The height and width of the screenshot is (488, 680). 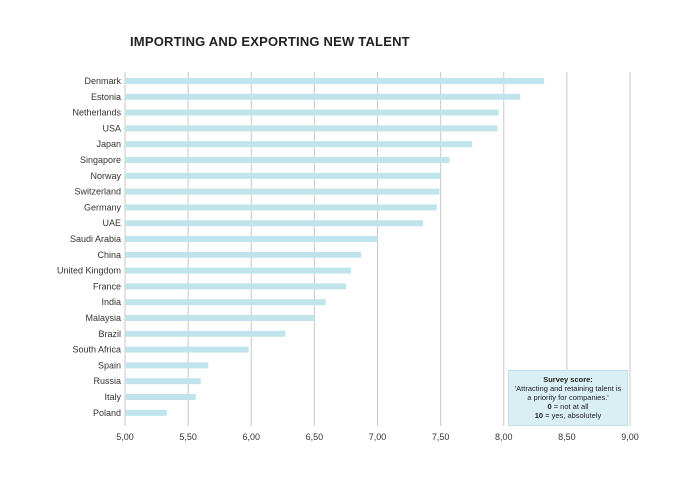 I want to click on category-label: India, so click(x=111, y=302).